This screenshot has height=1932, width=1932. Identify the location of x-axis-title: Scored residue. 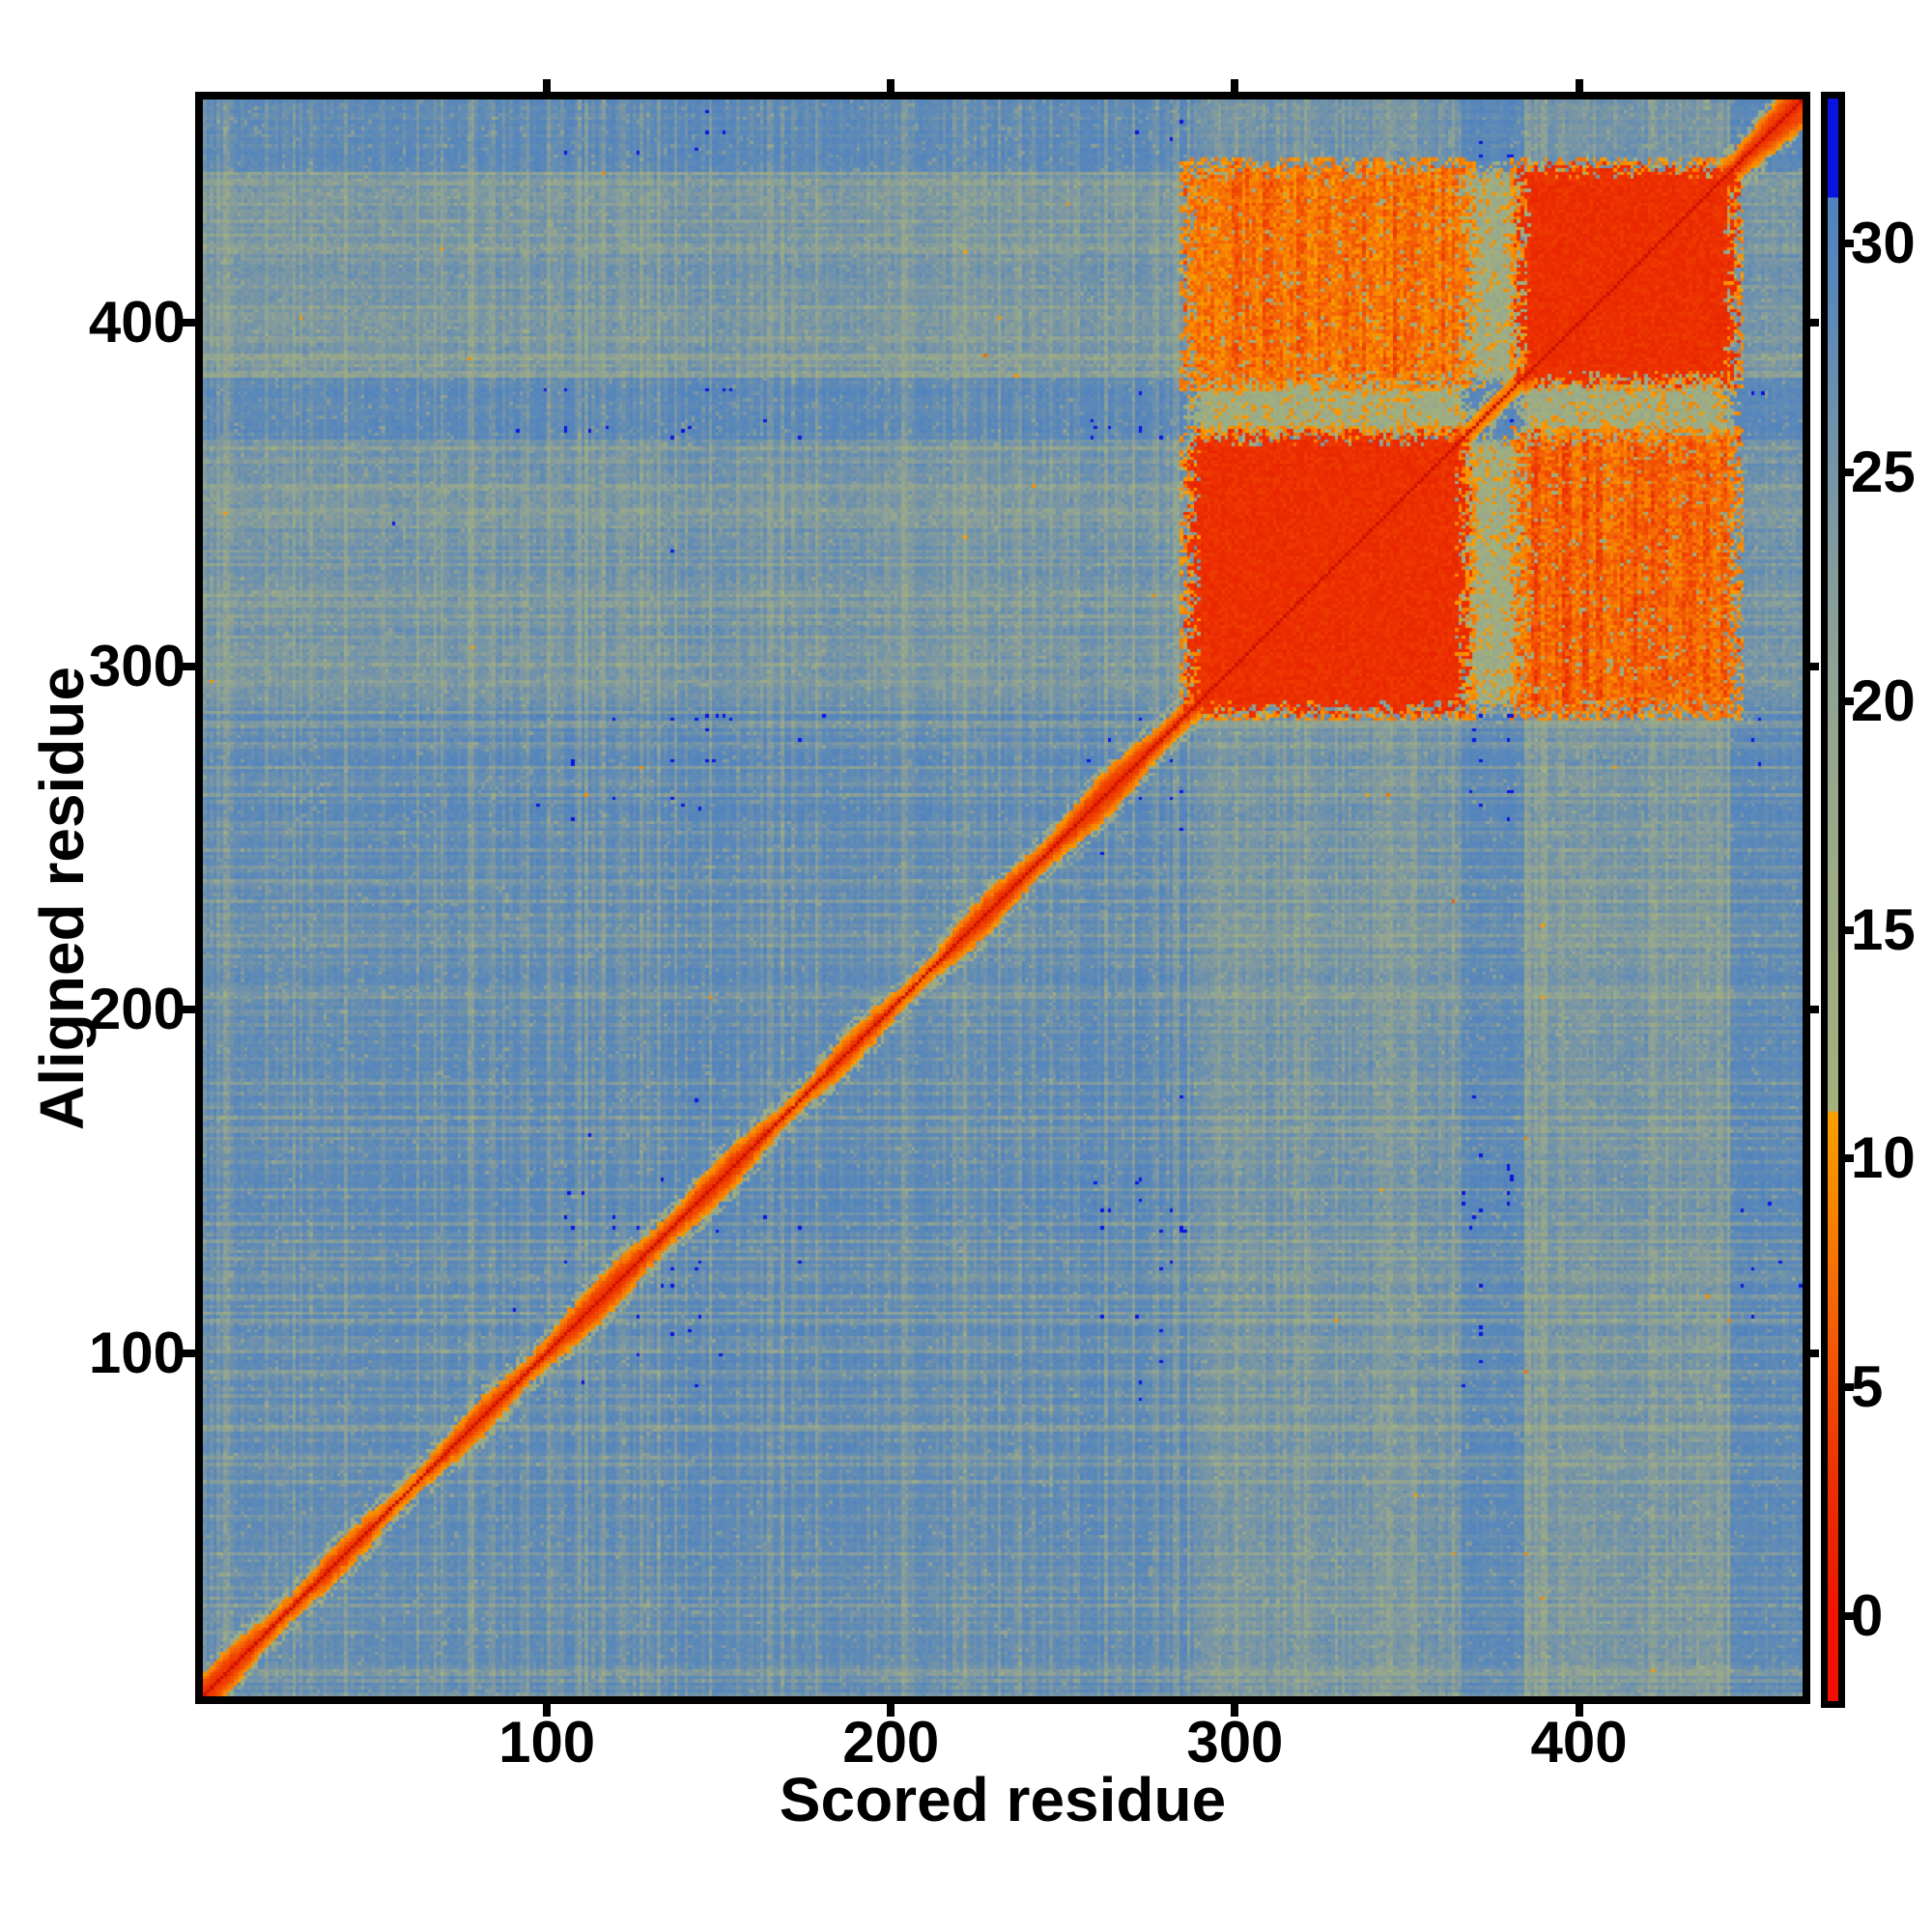
(1003, 1799).